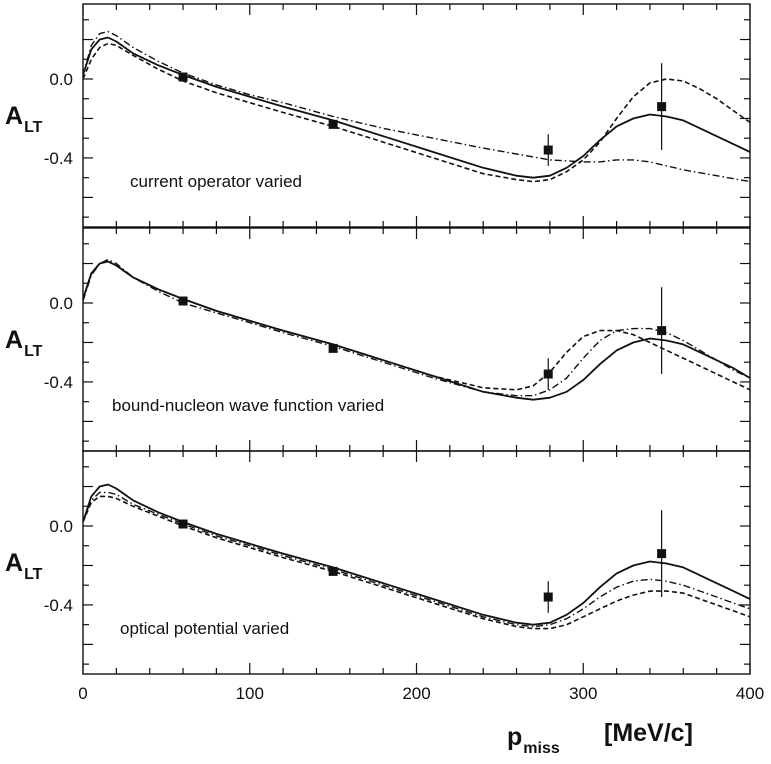 The image size is (771, 764). What do you see at coordinates (248, 405) in the screenshot?
I see `panel-annotation: bound-nucleon wave function varied` at bounding box center [248, 405].